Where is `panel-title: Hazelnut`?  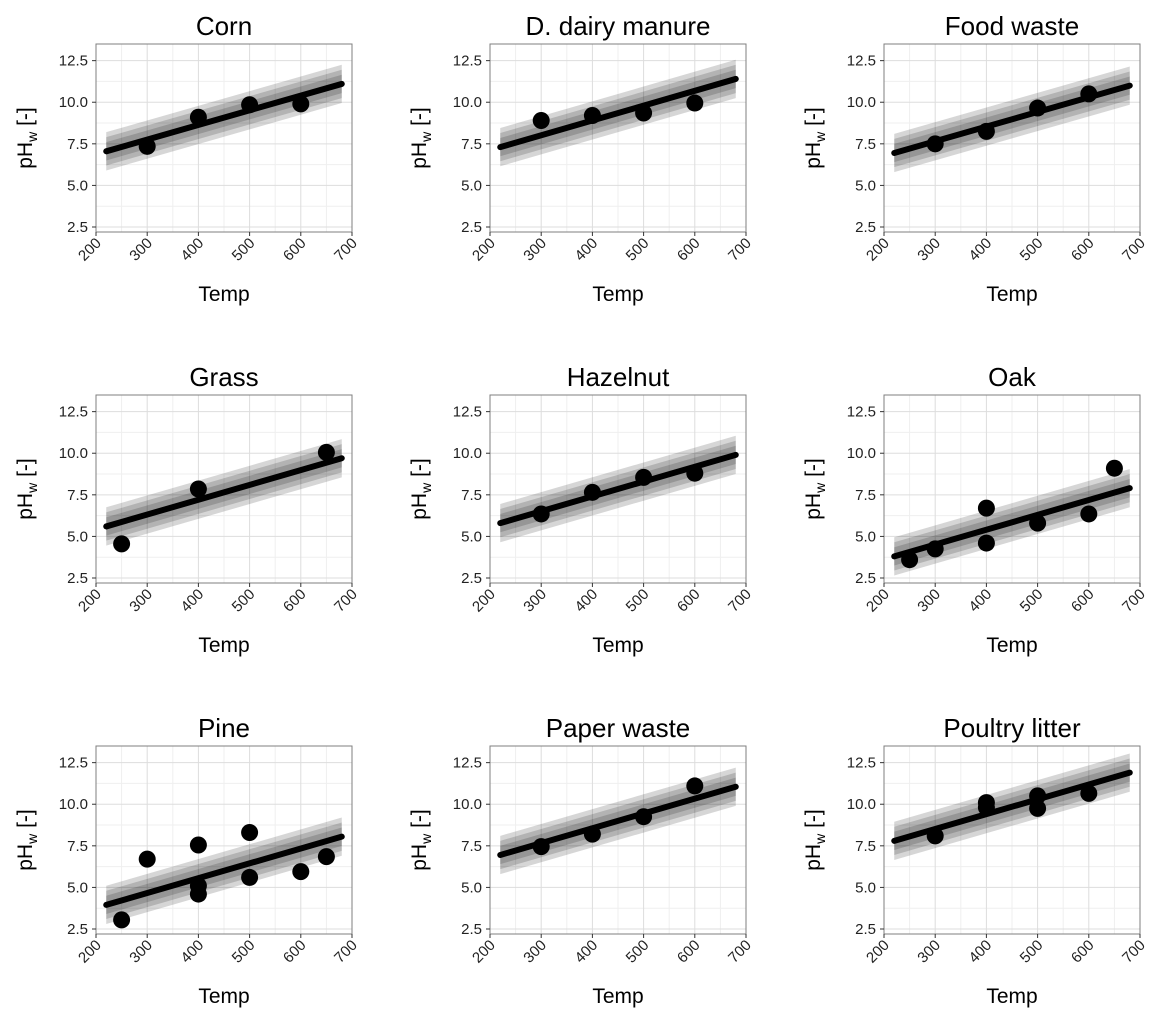 panel-title: Hazelnut is located at coordinates (618, 377).